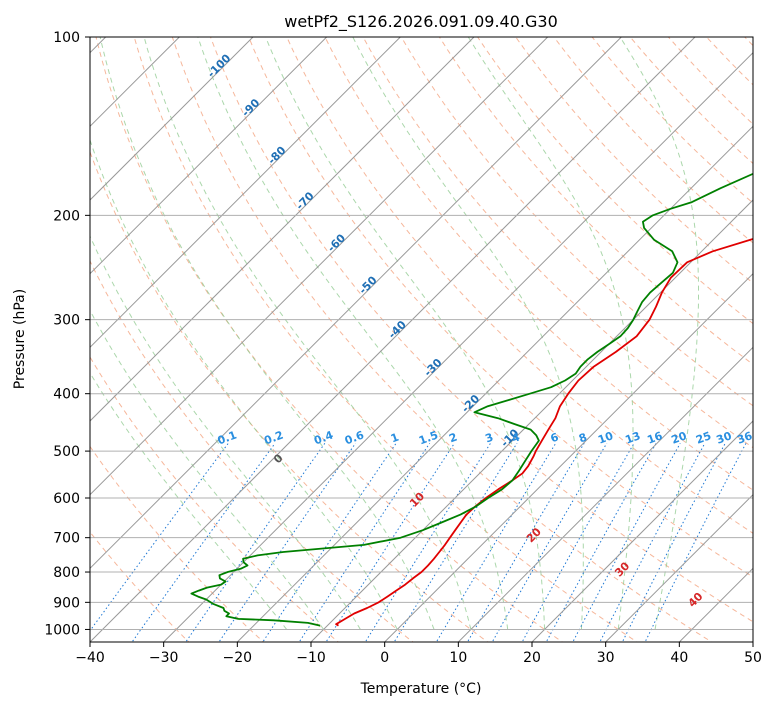  I want to click on x-tick-label: 50, so click(753, 658).